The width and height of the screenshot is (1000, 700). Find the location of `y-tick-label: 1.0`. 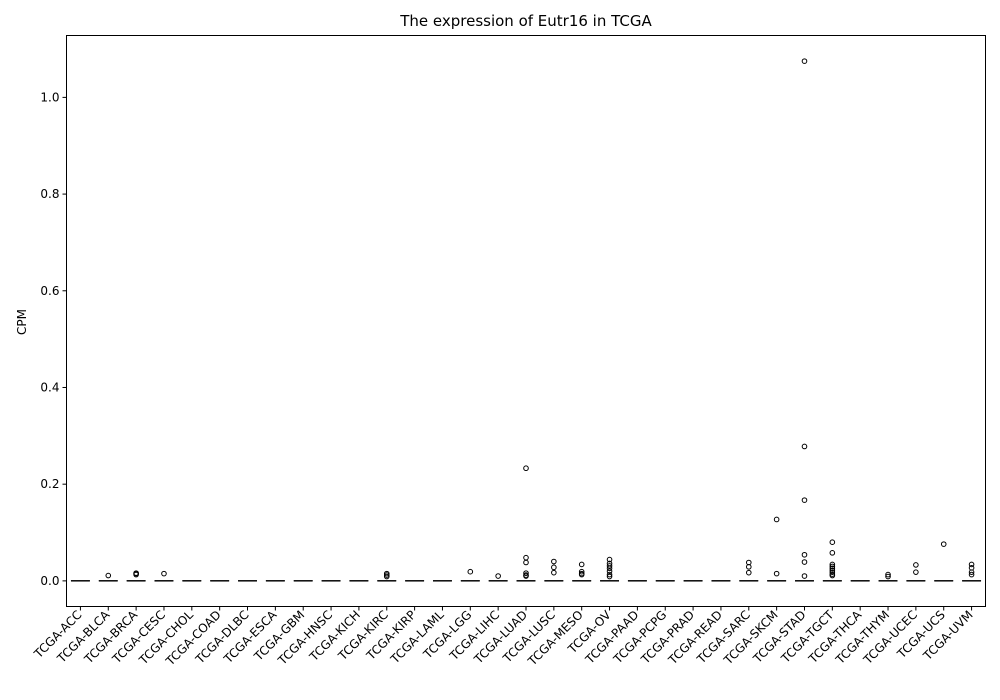

y-tick-label: 1.0 is located at coordinates (49, 97).